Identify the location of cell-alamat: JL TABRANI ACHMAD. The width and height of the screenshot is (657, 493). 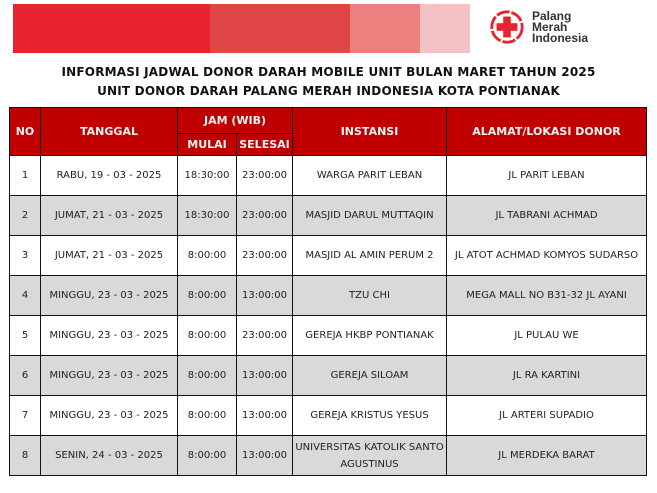
(547, 215).